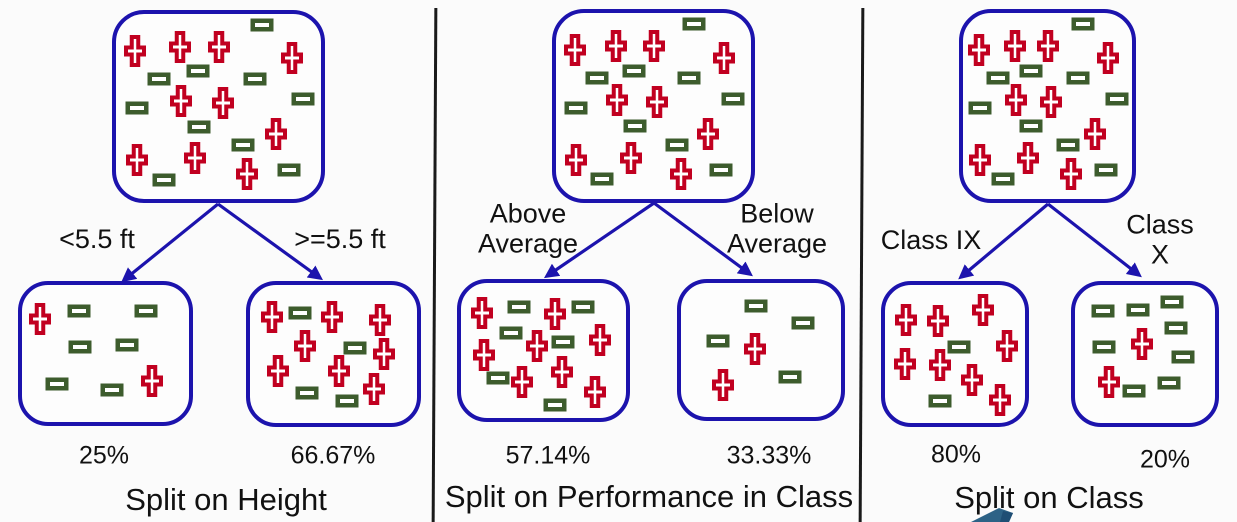 The image size is (1237, 522). I want to click on panel-title: Split on Performance in Class, so click(649, 496).